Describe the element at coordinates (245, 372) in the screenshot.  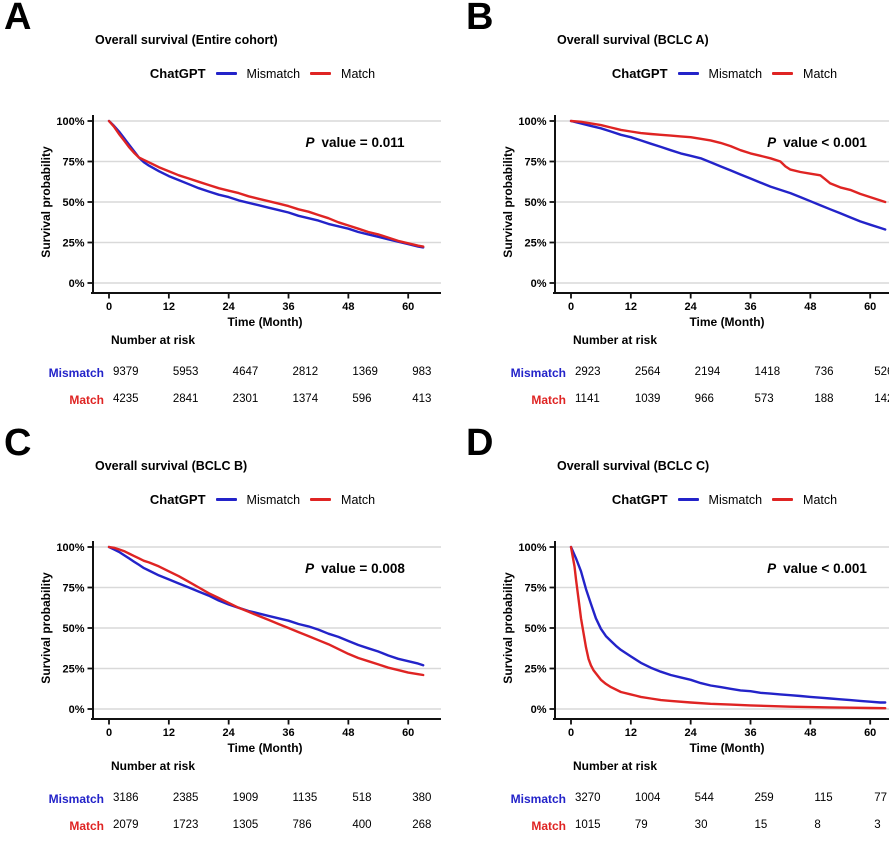
I see `risk-value: 4647` at that location.